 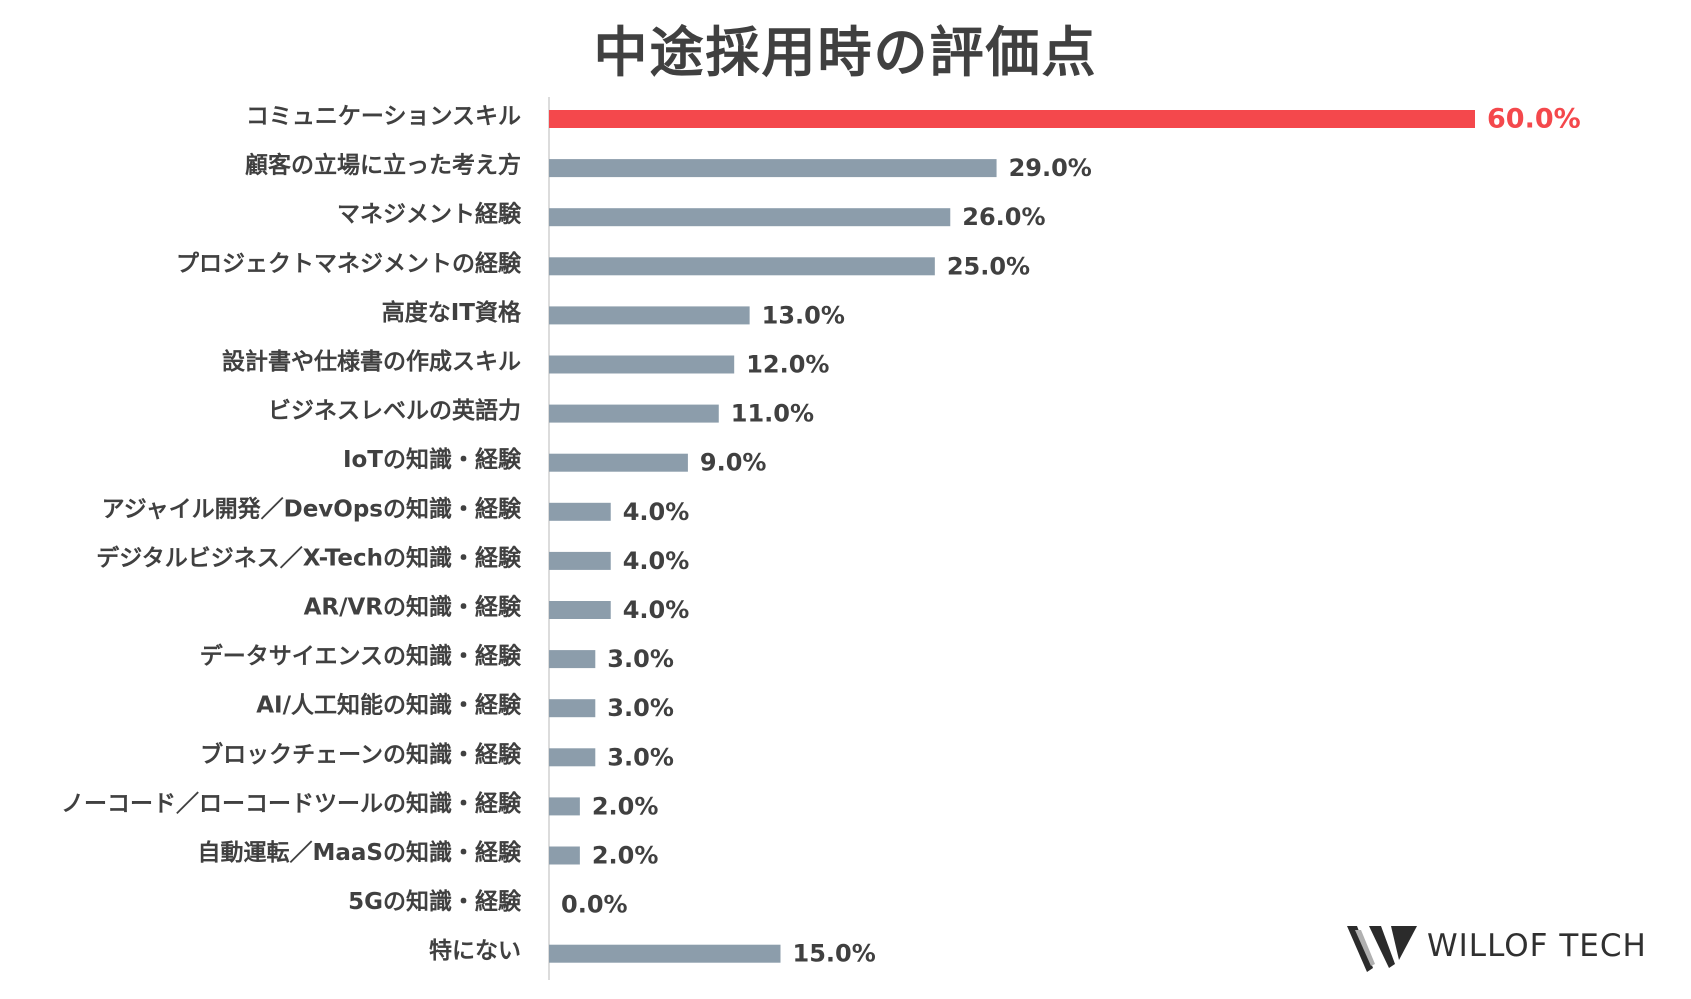 What do you see at coordinates (656, 610) in the screenshot?
I see `value-label-10: 4.0%` at bounding box center [656, 610].